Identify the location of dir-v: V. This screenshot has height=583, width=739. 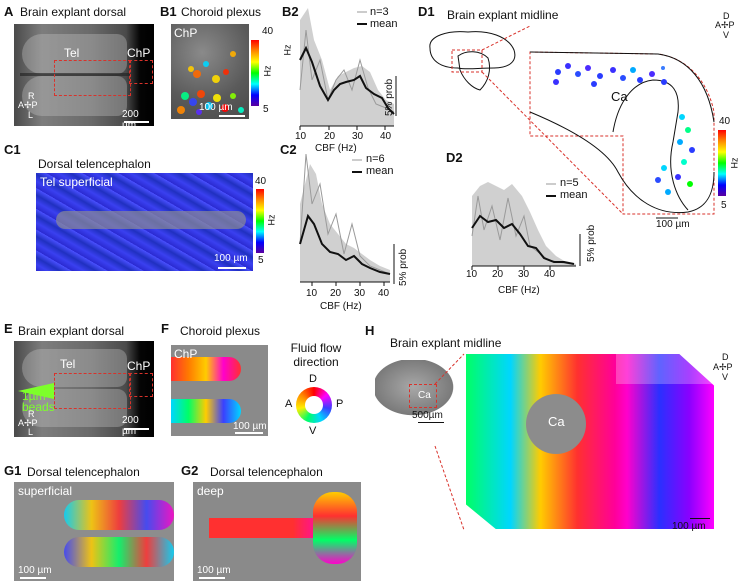
(313, 431).